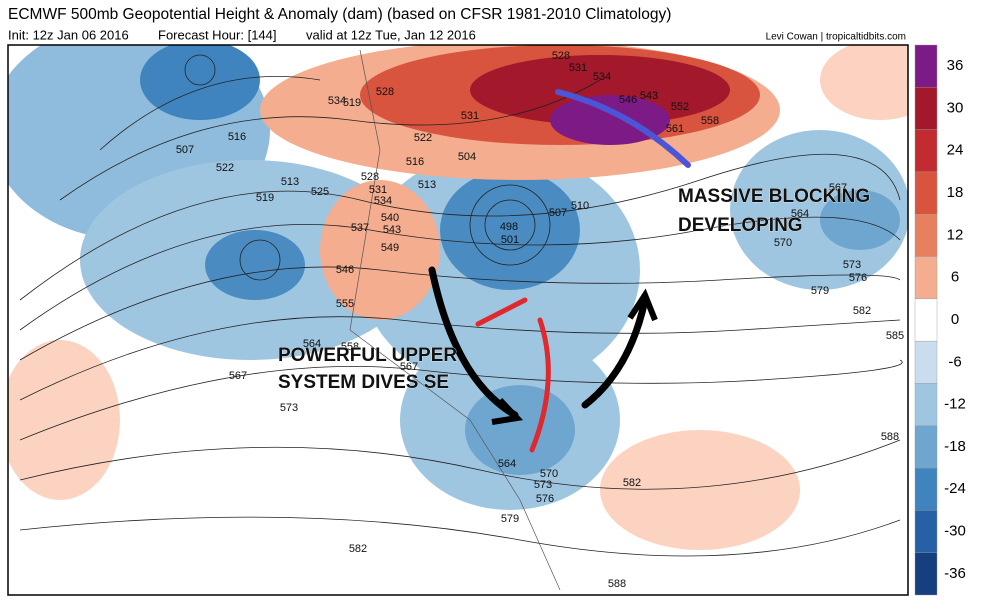 This screenshot has width=1000, height=616. Describe the element at coordinates (675, 129) in the screenshot. I see `contour-label: 561` at that location.